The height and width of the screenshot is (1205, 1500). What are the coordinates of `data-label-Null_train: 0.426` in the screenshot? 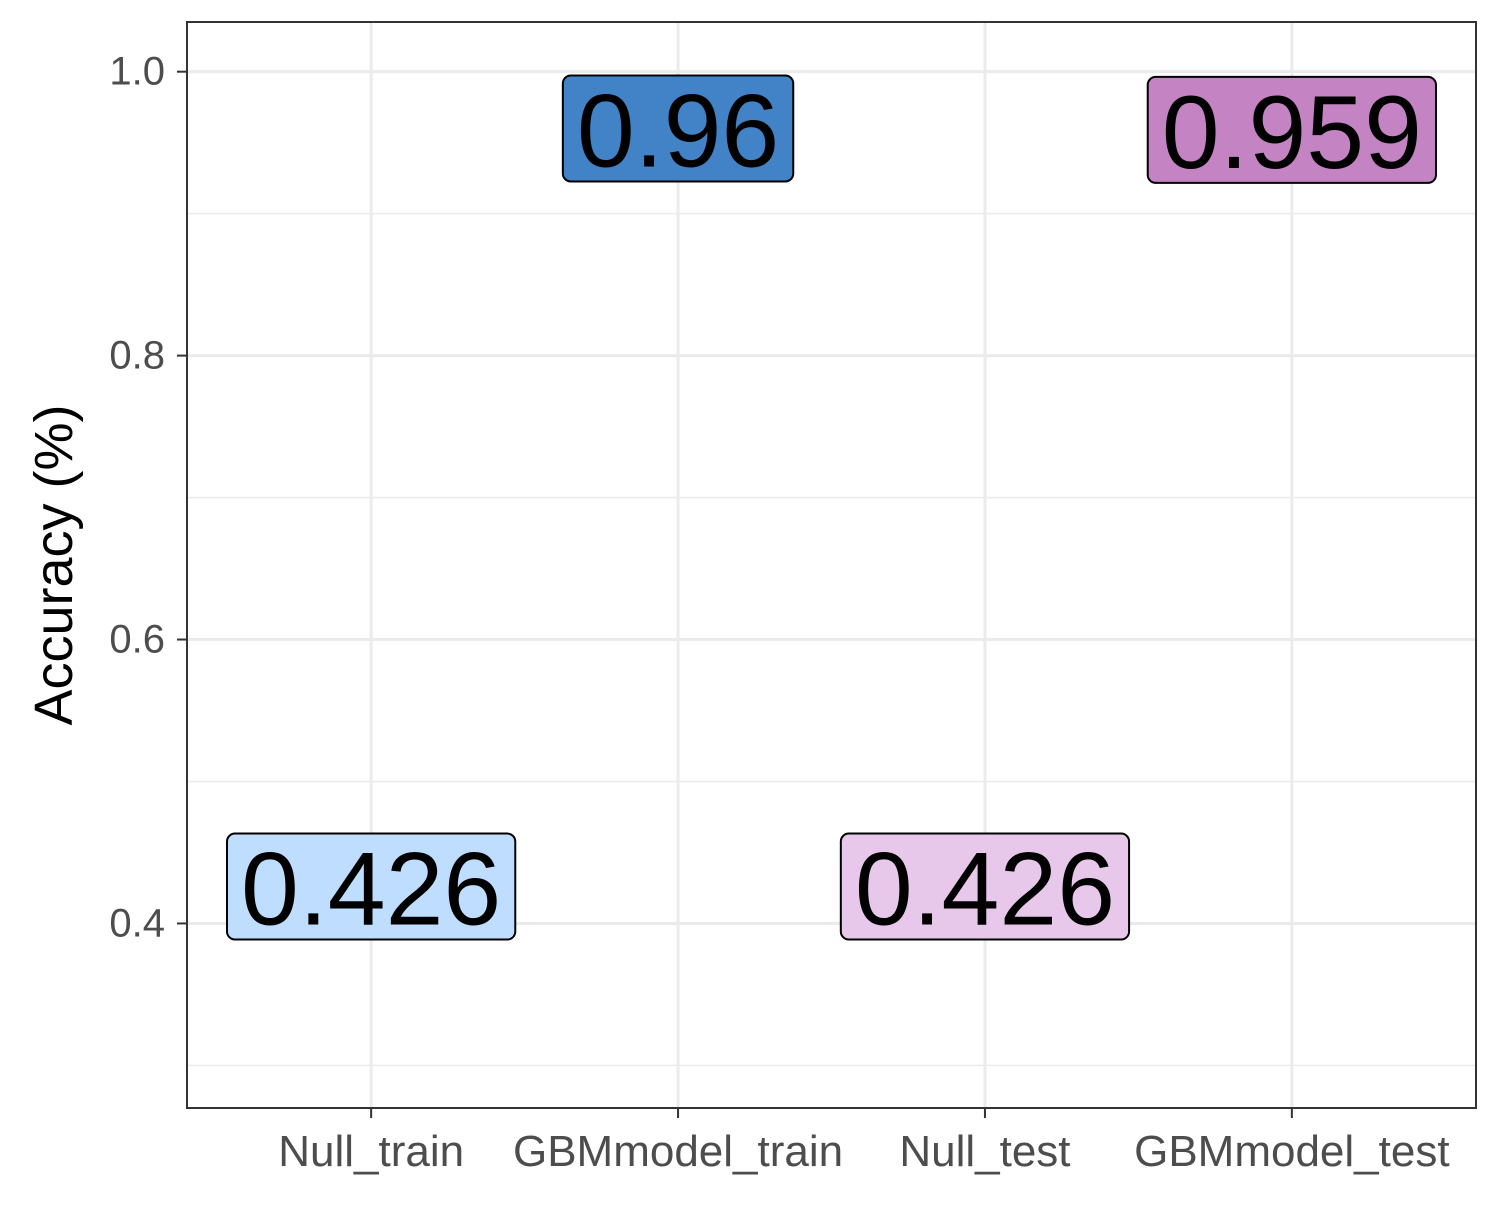 It's located at (371, 890).